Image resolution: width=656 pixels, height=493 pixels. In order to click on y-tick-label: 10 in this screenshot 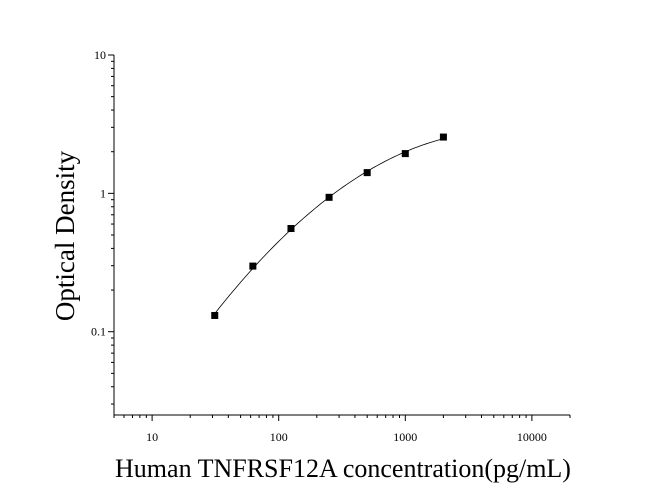, I will do `click(100, 55)`.